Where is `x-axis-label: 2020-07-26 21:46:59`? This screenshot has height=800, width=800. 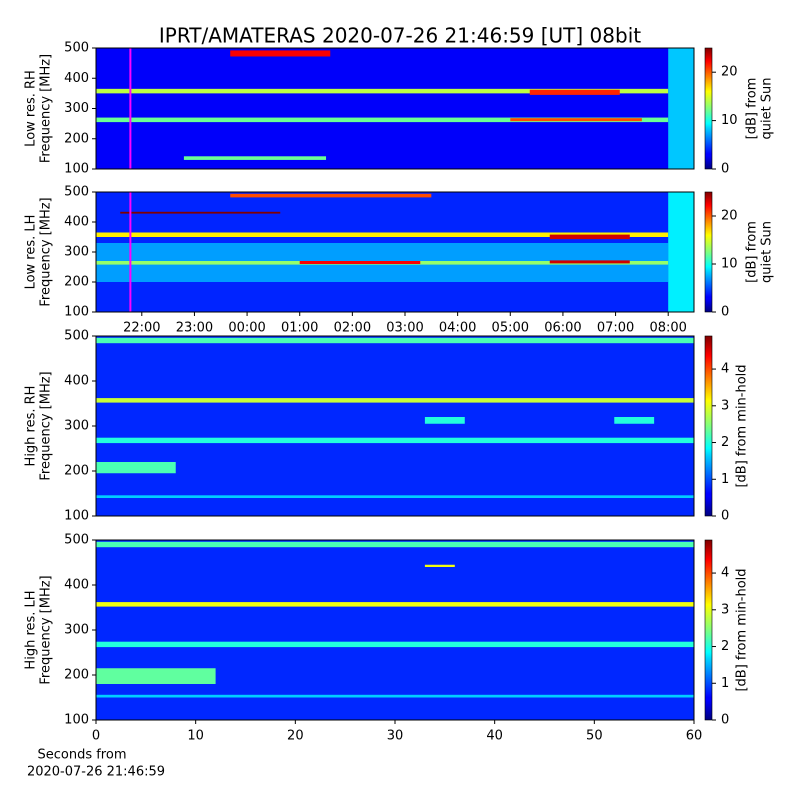
x-axis-label: 2020-07-26 21:46:59 is located at coordinates (96, 772).